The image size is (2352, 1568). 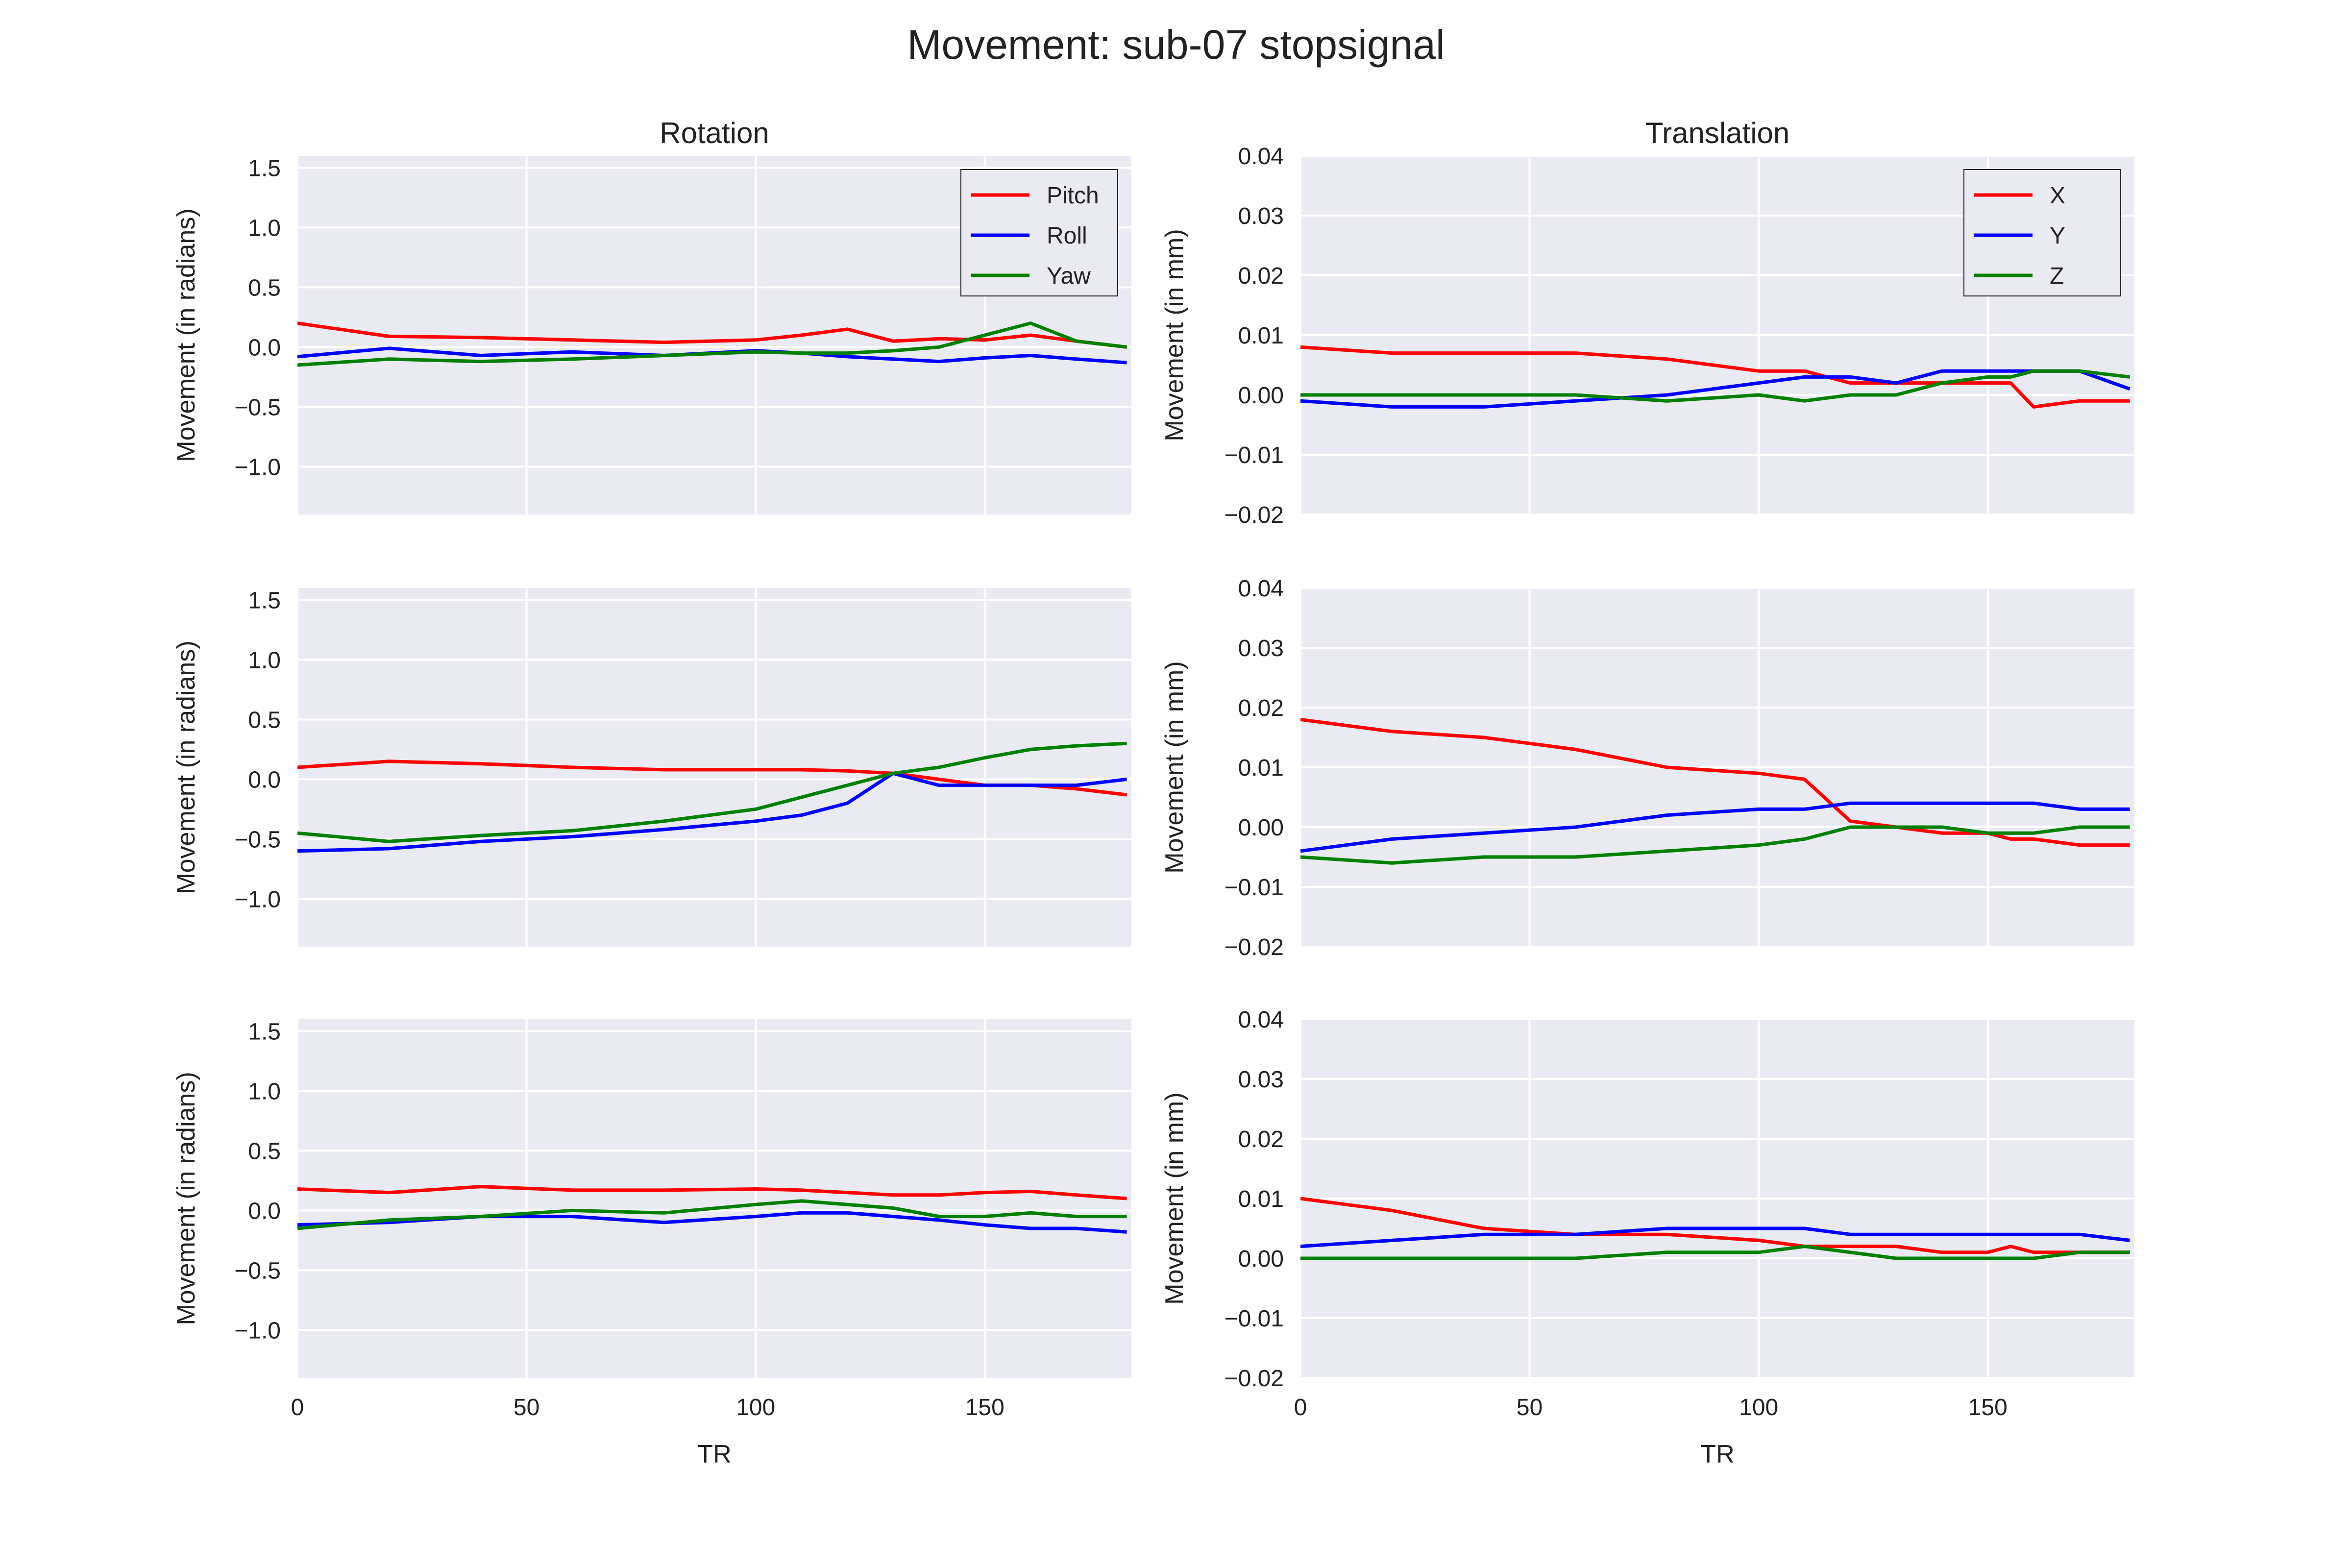 I want to click on rotation-column-title: Rotation, so click(x=714, y=133).